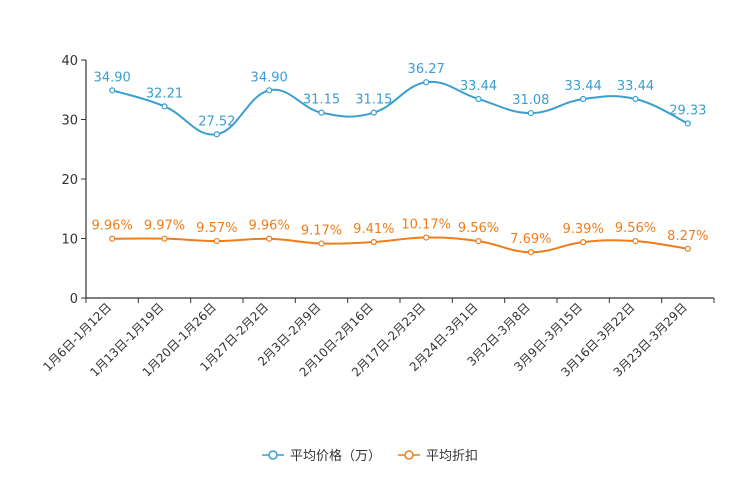 The height and width of the screenshot is (496, 744). I want to click on data-label: 10.17%, so click(426, 224).